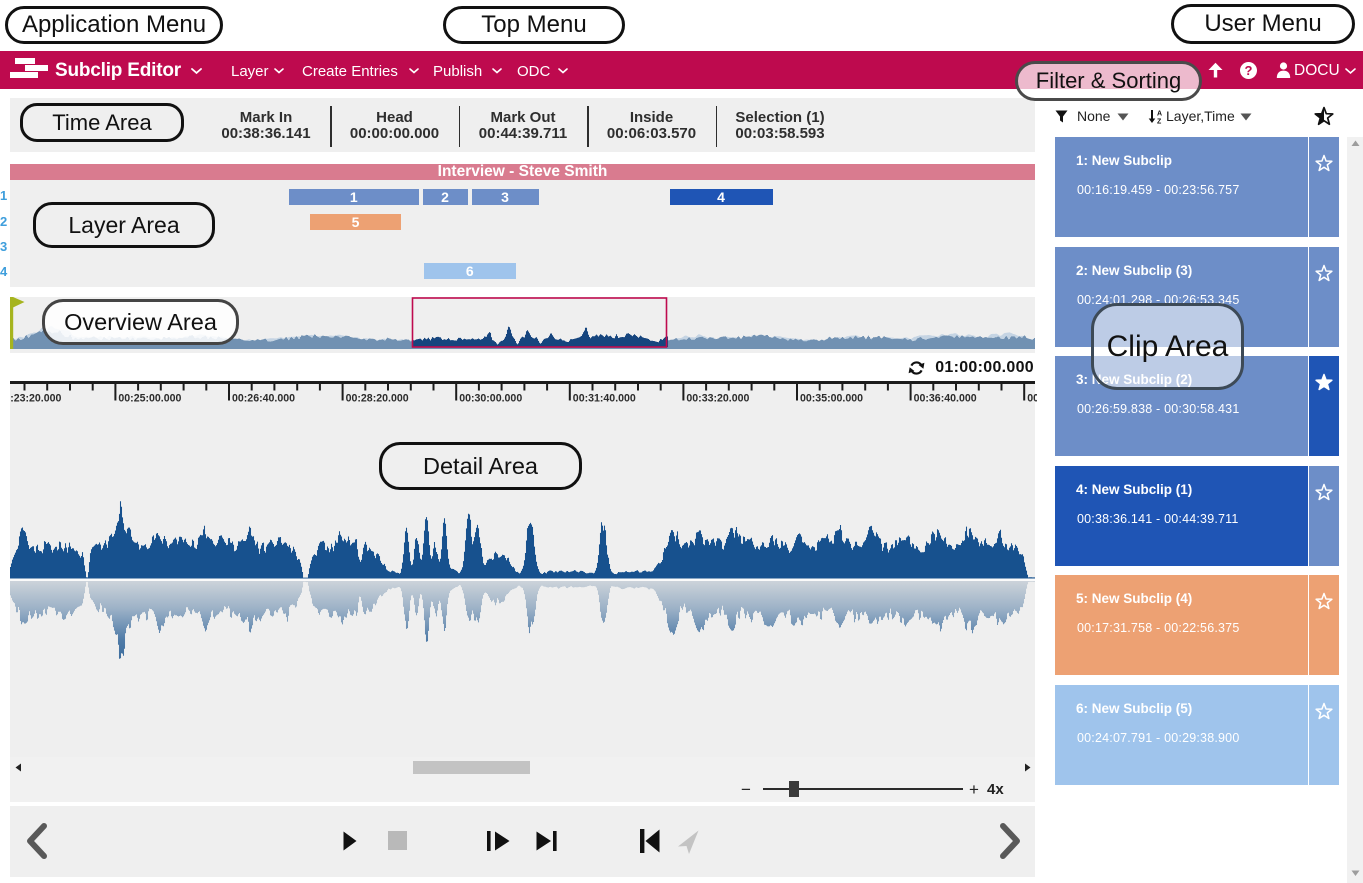  I want to click on svg-text: 00:31:40.000, so click(604, 399).